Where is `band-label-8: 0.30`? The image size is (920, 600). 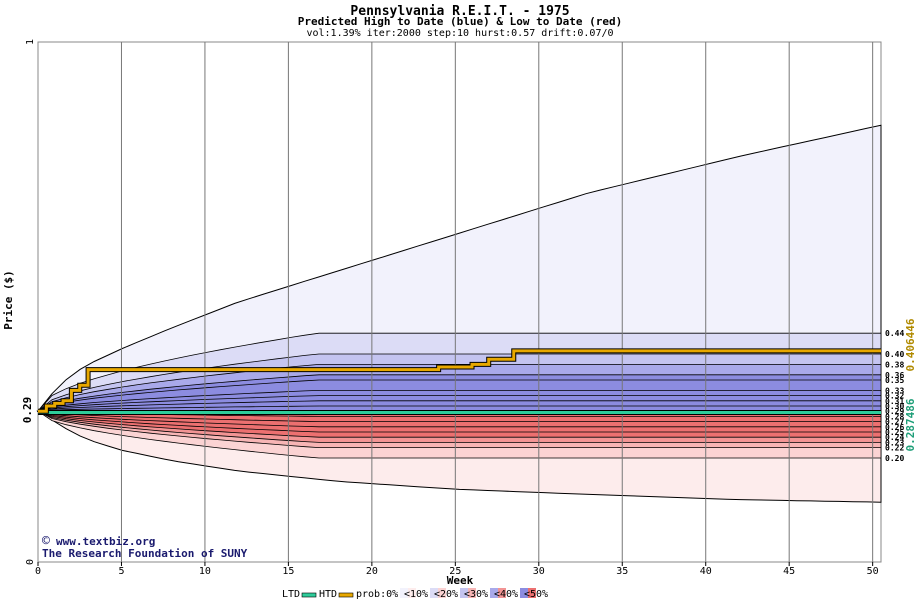
band-label-8: 0.30 is located at coordinates (894, 406).